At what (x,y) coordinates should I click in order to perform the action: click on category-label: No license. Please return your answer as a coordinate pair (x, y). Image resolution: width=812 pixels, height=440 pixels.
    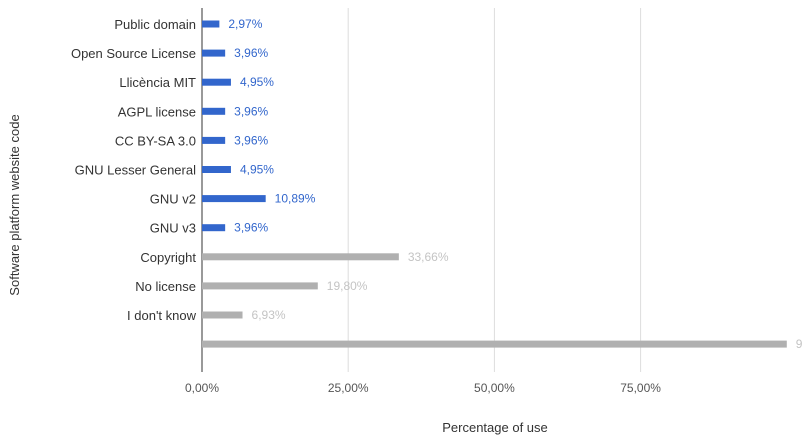
    Looking at the image, I should click on (165, 286).